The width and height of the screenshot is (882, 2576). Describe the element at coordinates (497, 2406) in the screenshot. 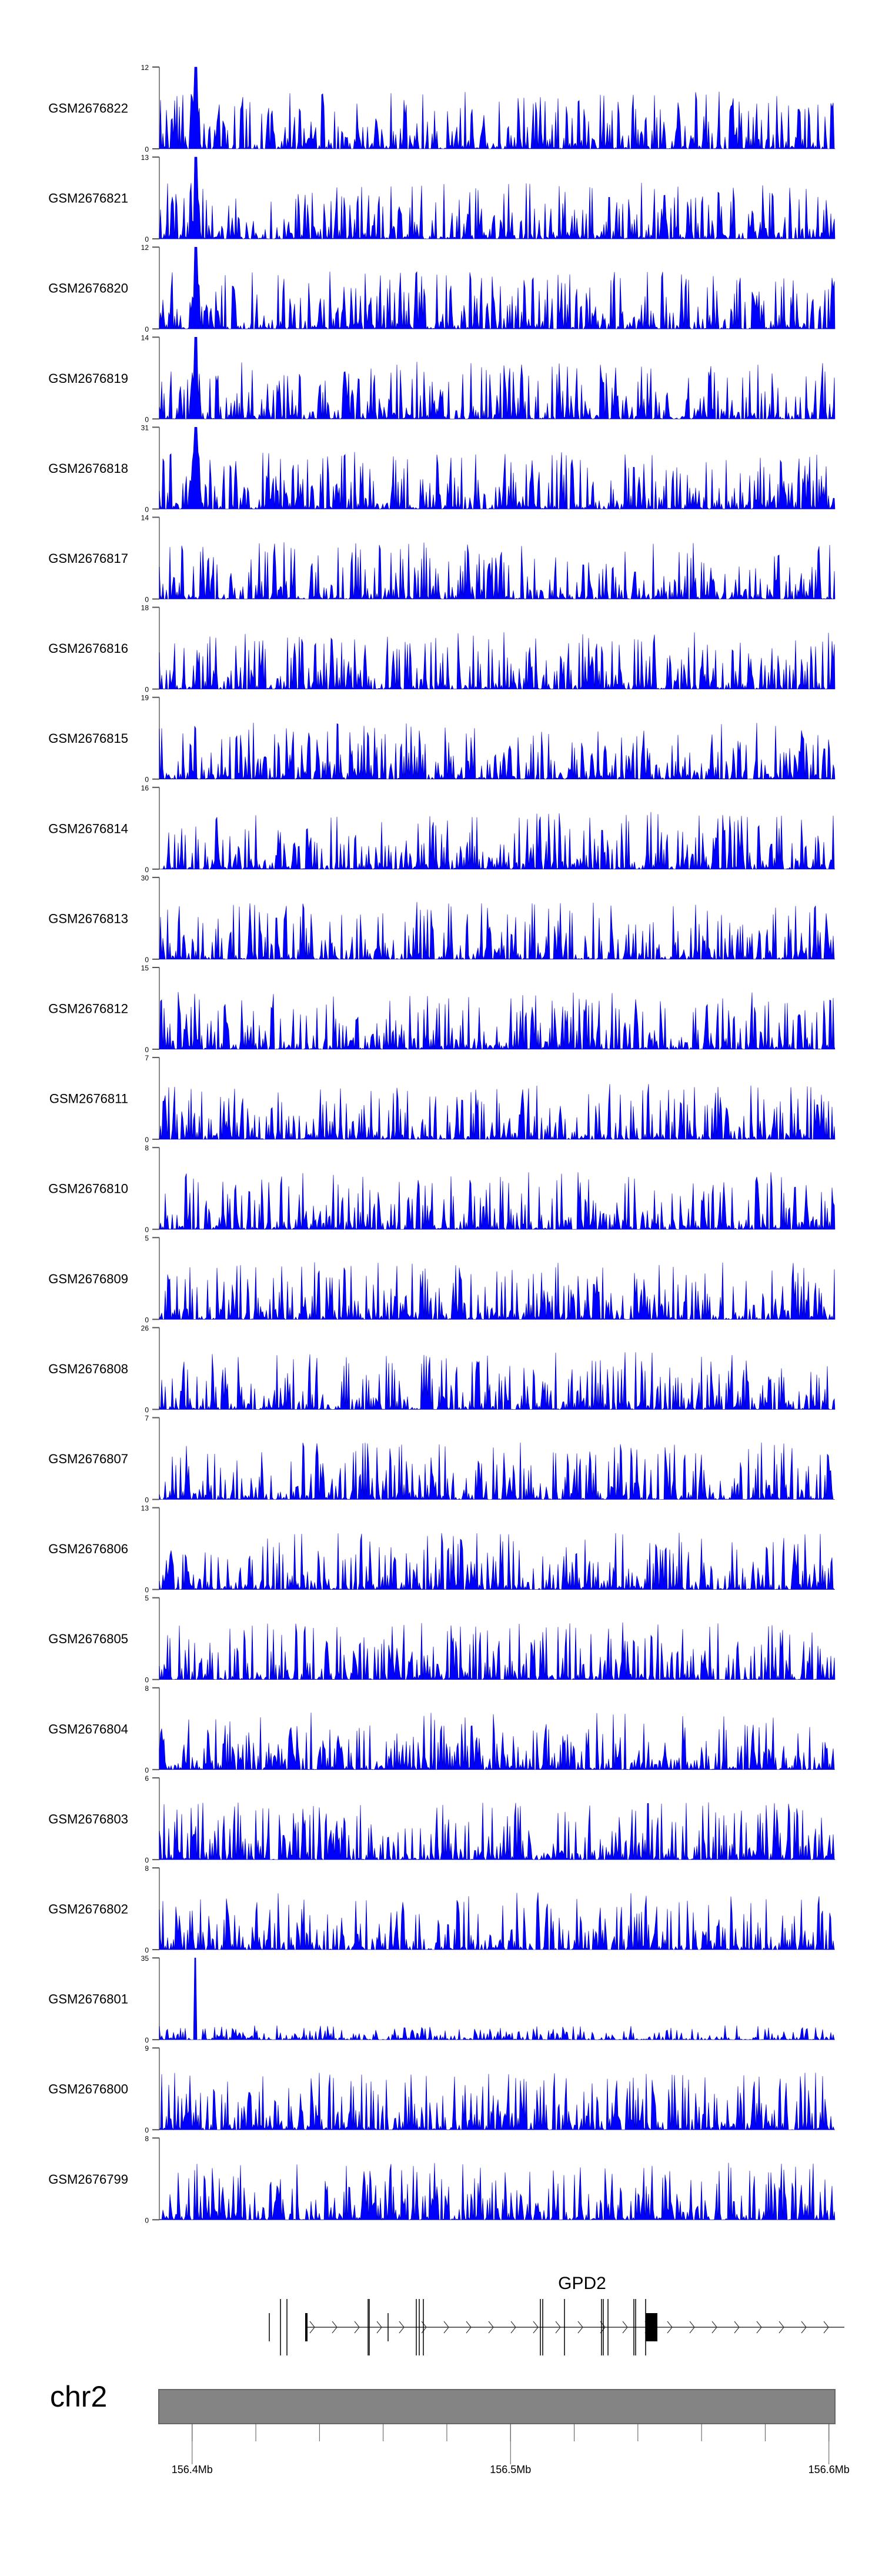

I see `chromosome-bar` at that location.